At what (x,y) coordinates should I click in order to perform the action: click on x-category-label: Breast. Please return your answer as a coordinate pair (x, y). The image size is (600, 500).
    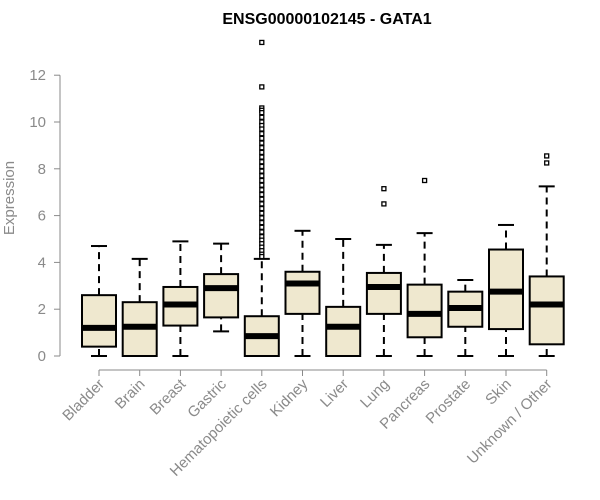
    Looking at the image, I should click on (168, 396).